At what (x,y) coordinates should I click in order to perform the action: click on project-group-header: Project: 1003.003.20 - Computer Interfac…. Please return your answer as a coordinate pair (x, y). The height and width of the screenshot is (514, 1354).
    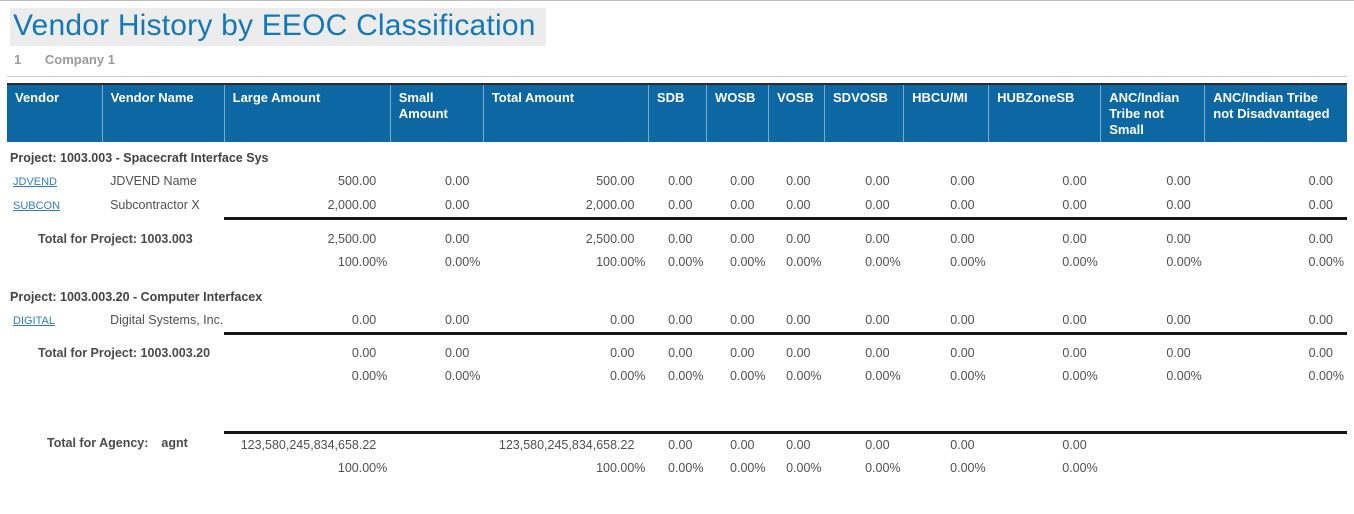
    Looking at the image, I should click on (136, 296).